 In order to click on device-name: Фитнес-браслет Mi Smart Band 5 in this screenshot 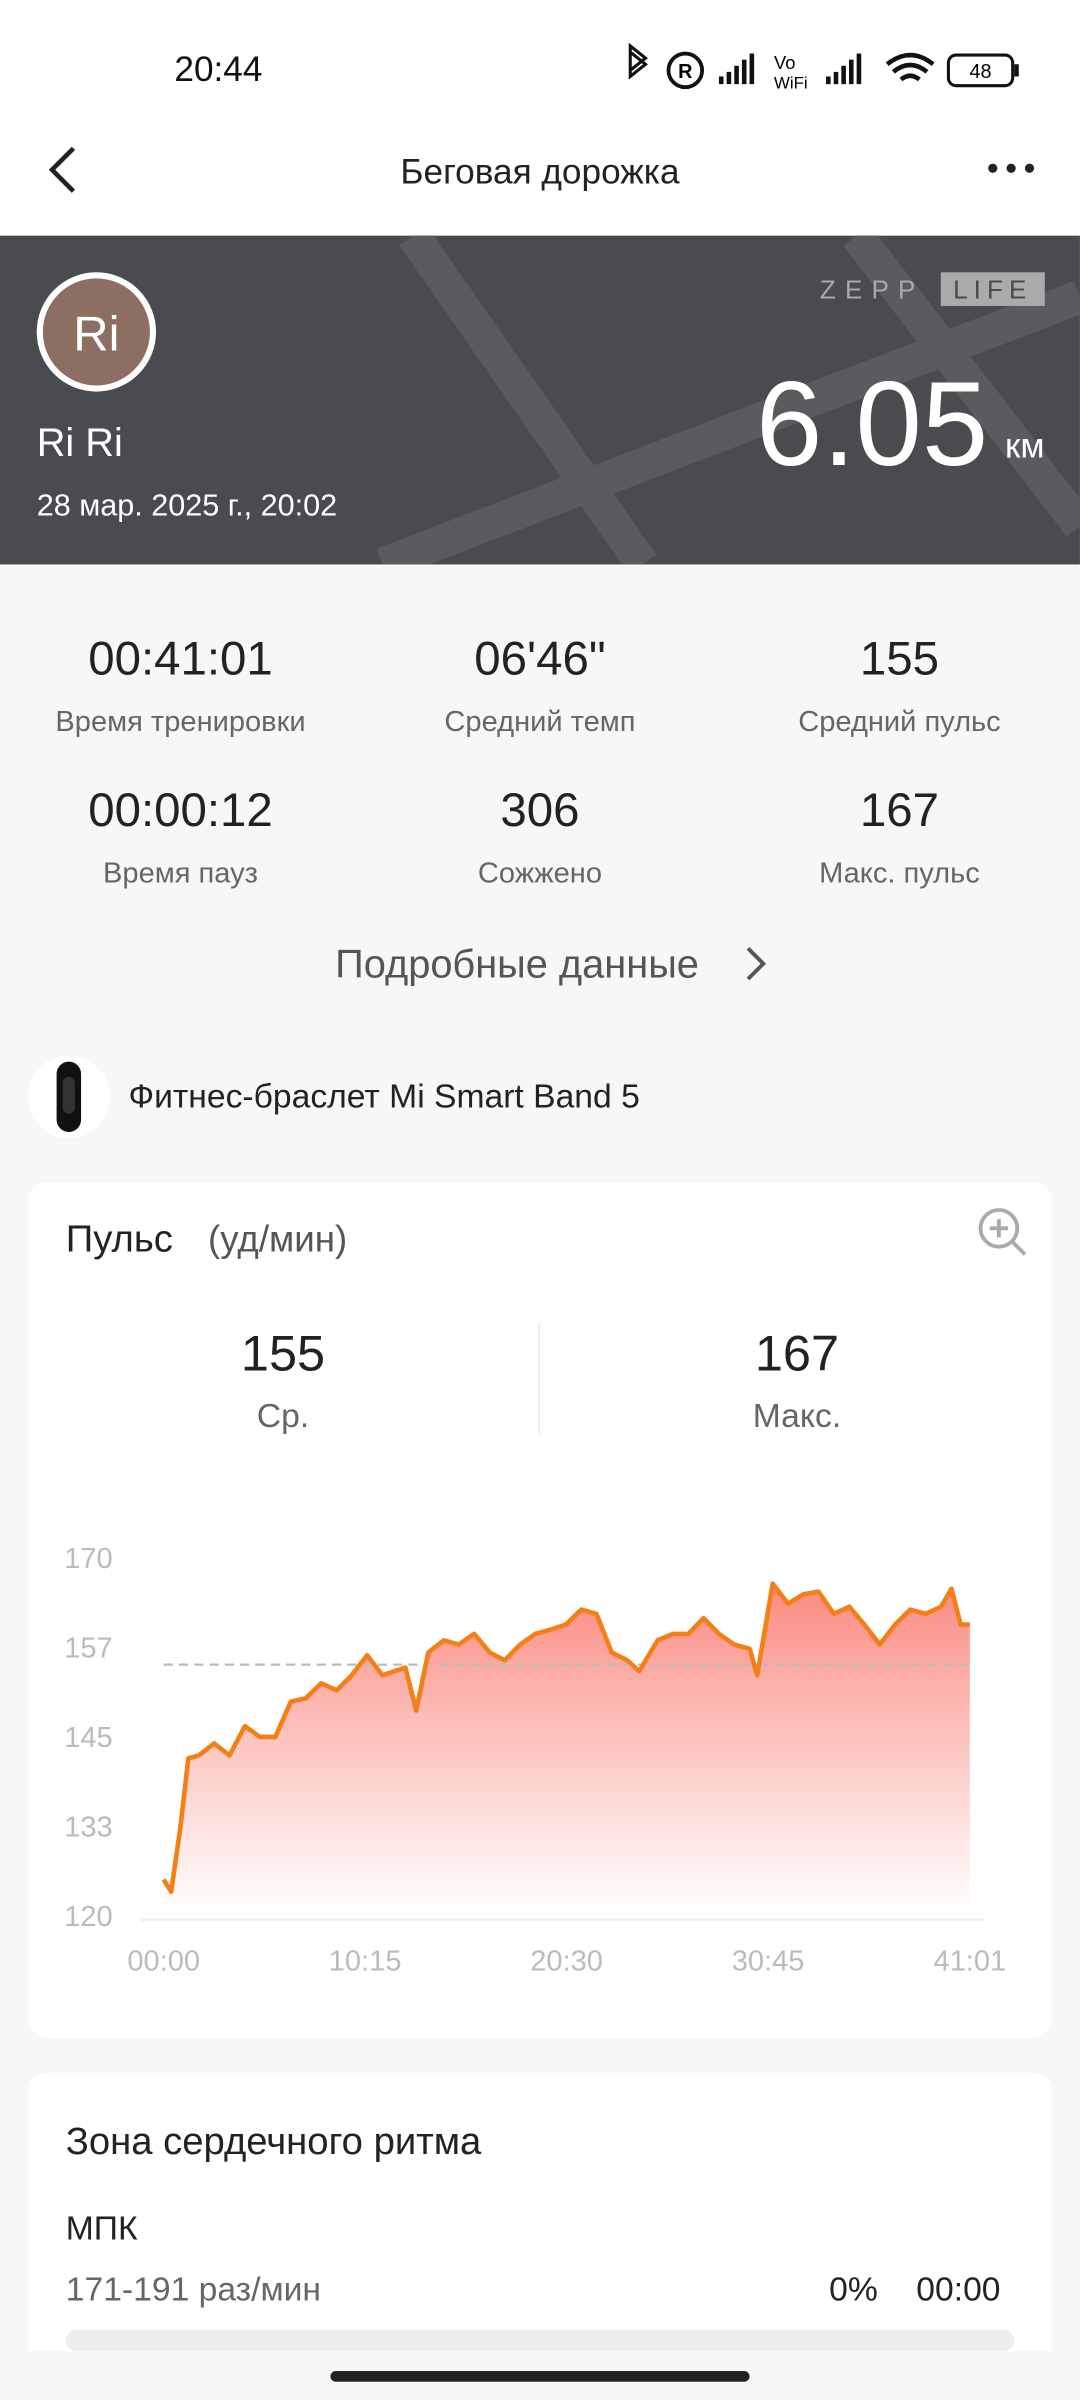, I will do `click(384, 1096)`.